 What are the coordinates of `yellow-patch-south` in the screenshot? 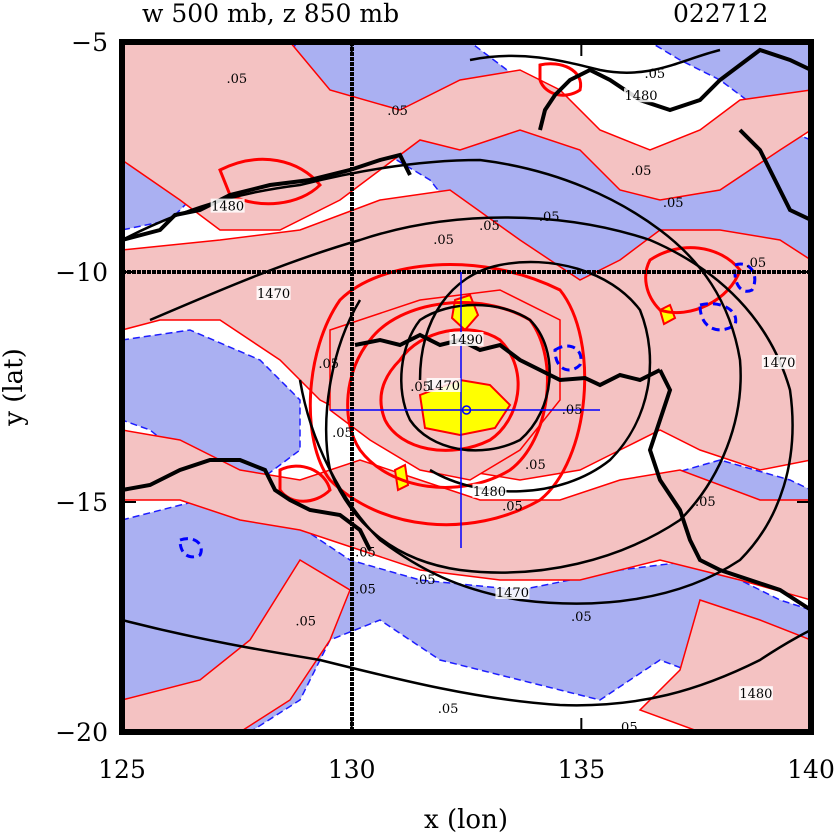 It's located at (401, 477).